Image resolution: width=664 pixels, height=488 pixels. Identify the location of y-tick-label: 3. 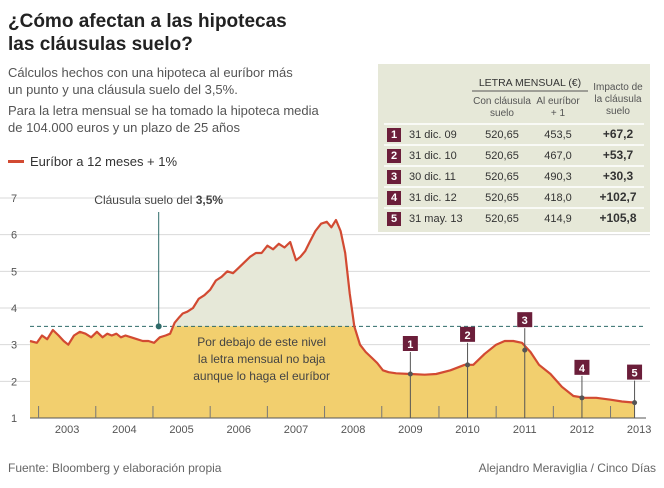
(14, 346).